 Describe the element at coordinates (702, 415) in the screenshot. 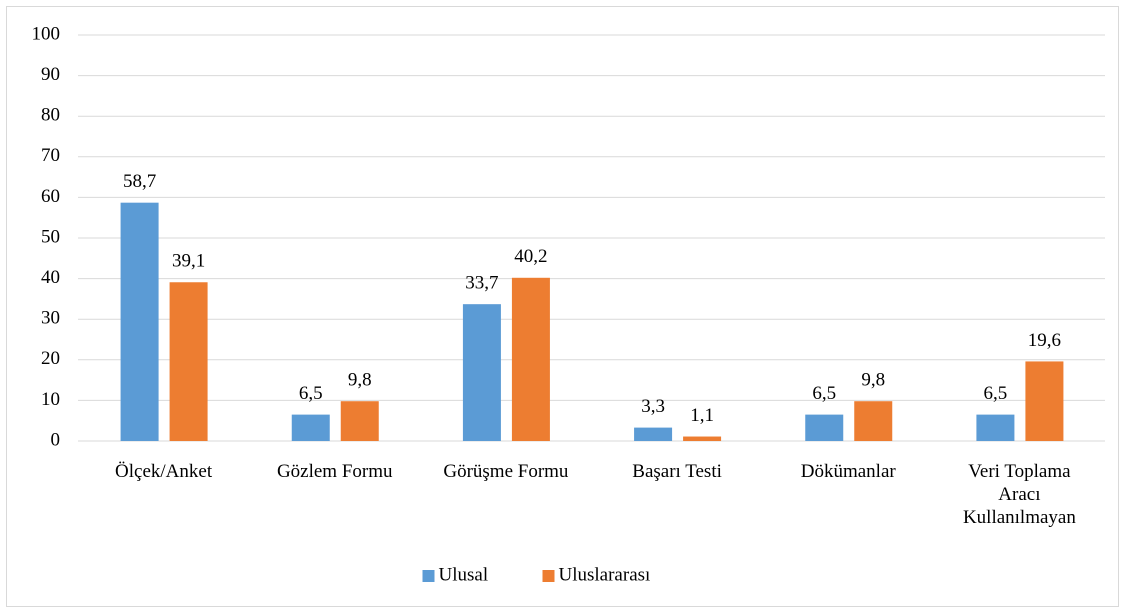

I see `data-label: 1,1` at that location.